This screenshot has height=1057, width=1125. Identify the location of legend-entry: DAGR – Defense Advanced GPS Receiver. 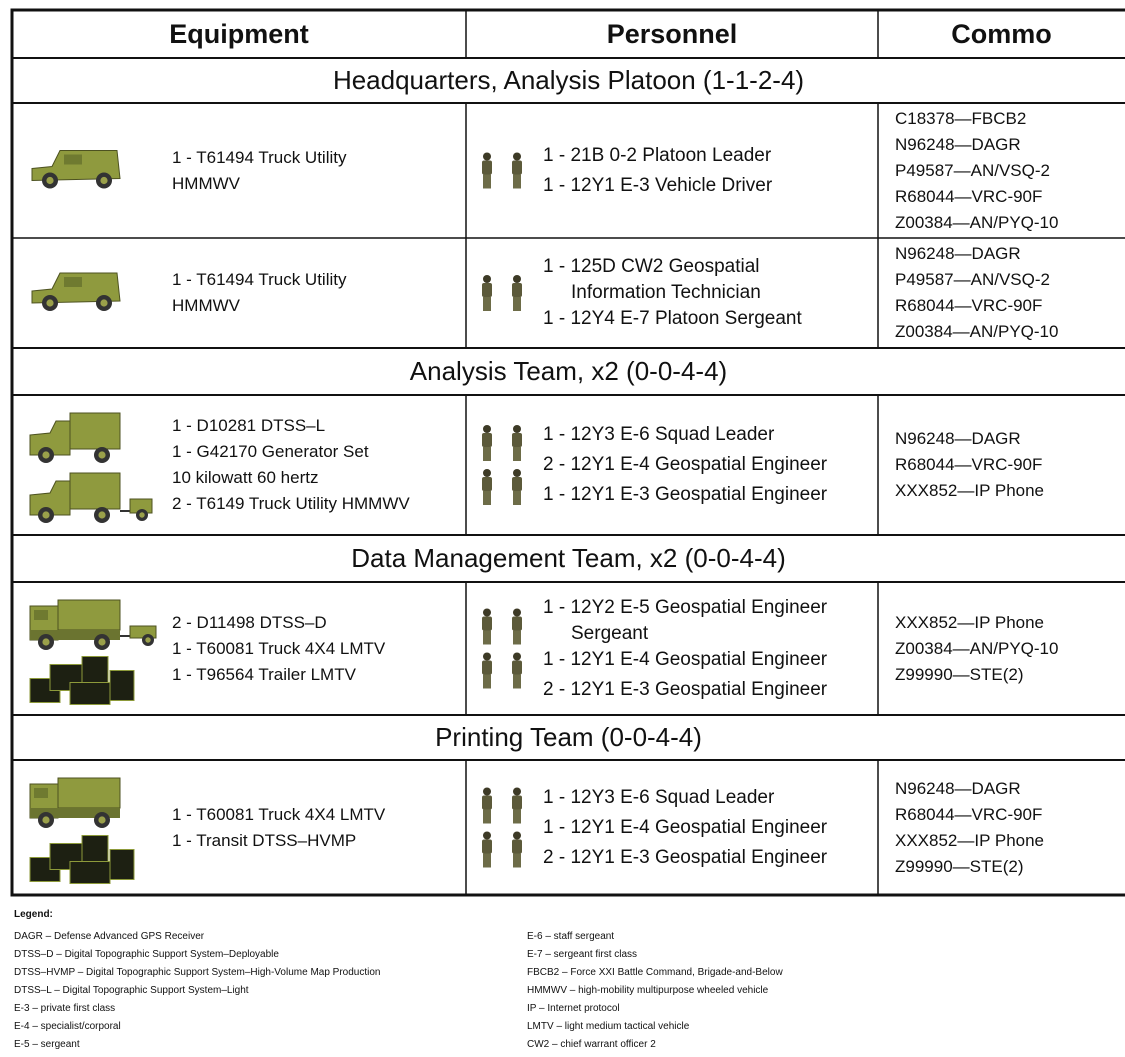
(109, 936).